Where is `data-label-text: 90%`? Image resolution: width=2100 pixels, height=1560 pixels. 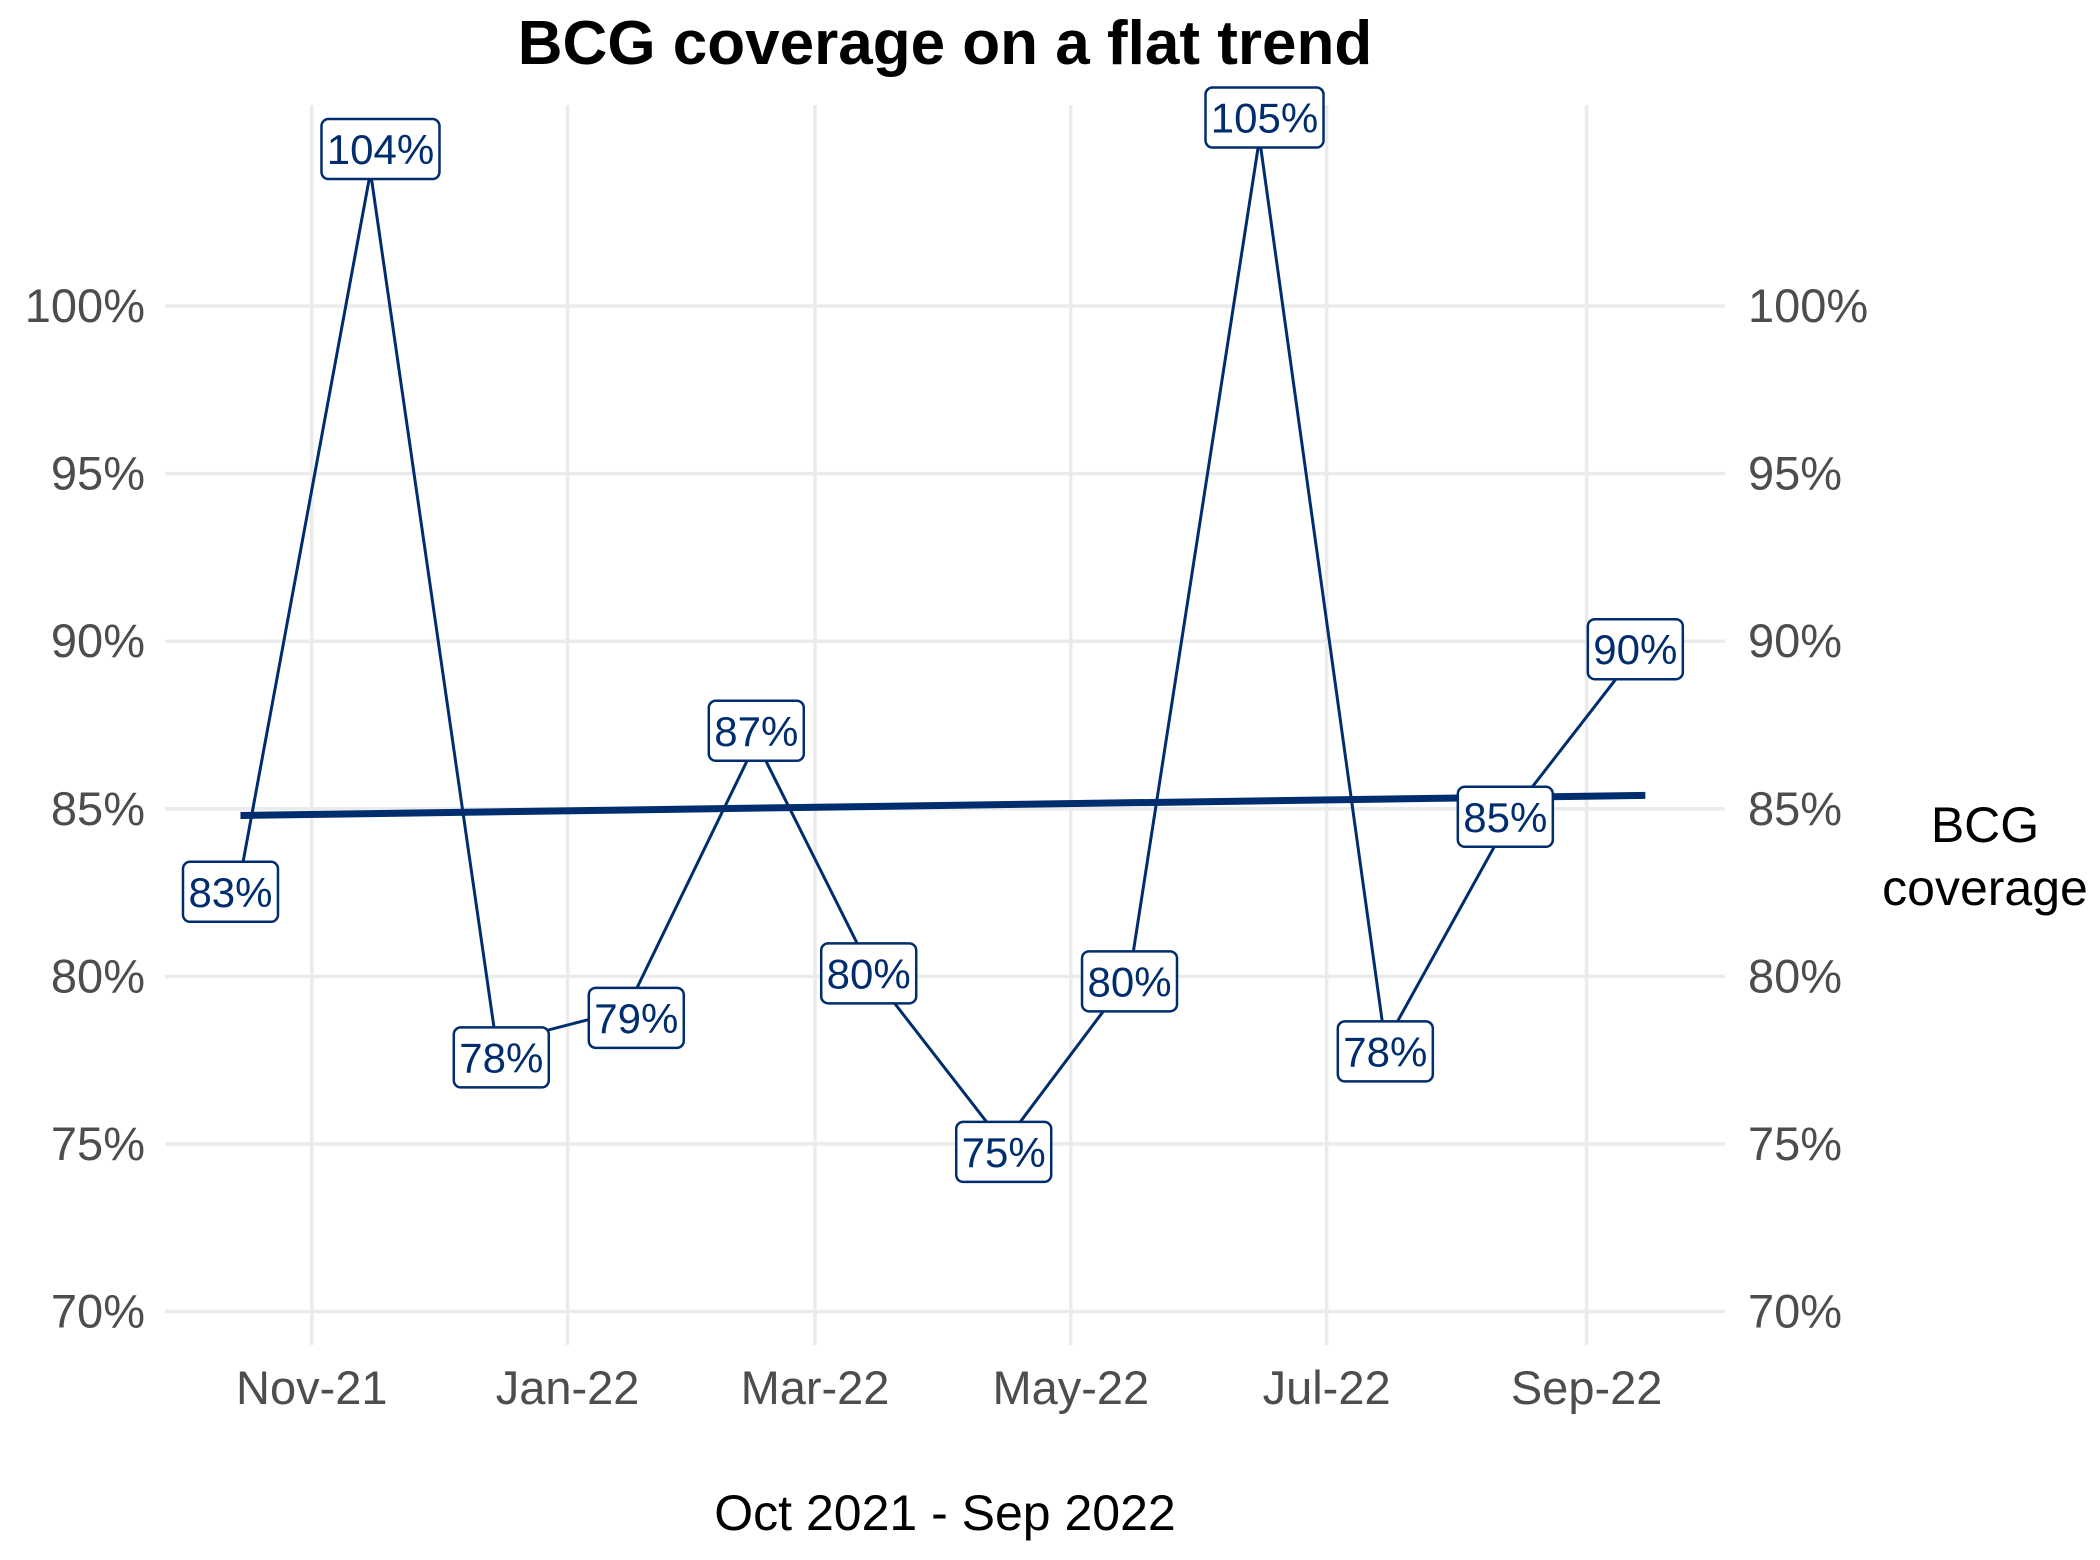
data-label-text: 90% is located at coordinates (1635, 649).